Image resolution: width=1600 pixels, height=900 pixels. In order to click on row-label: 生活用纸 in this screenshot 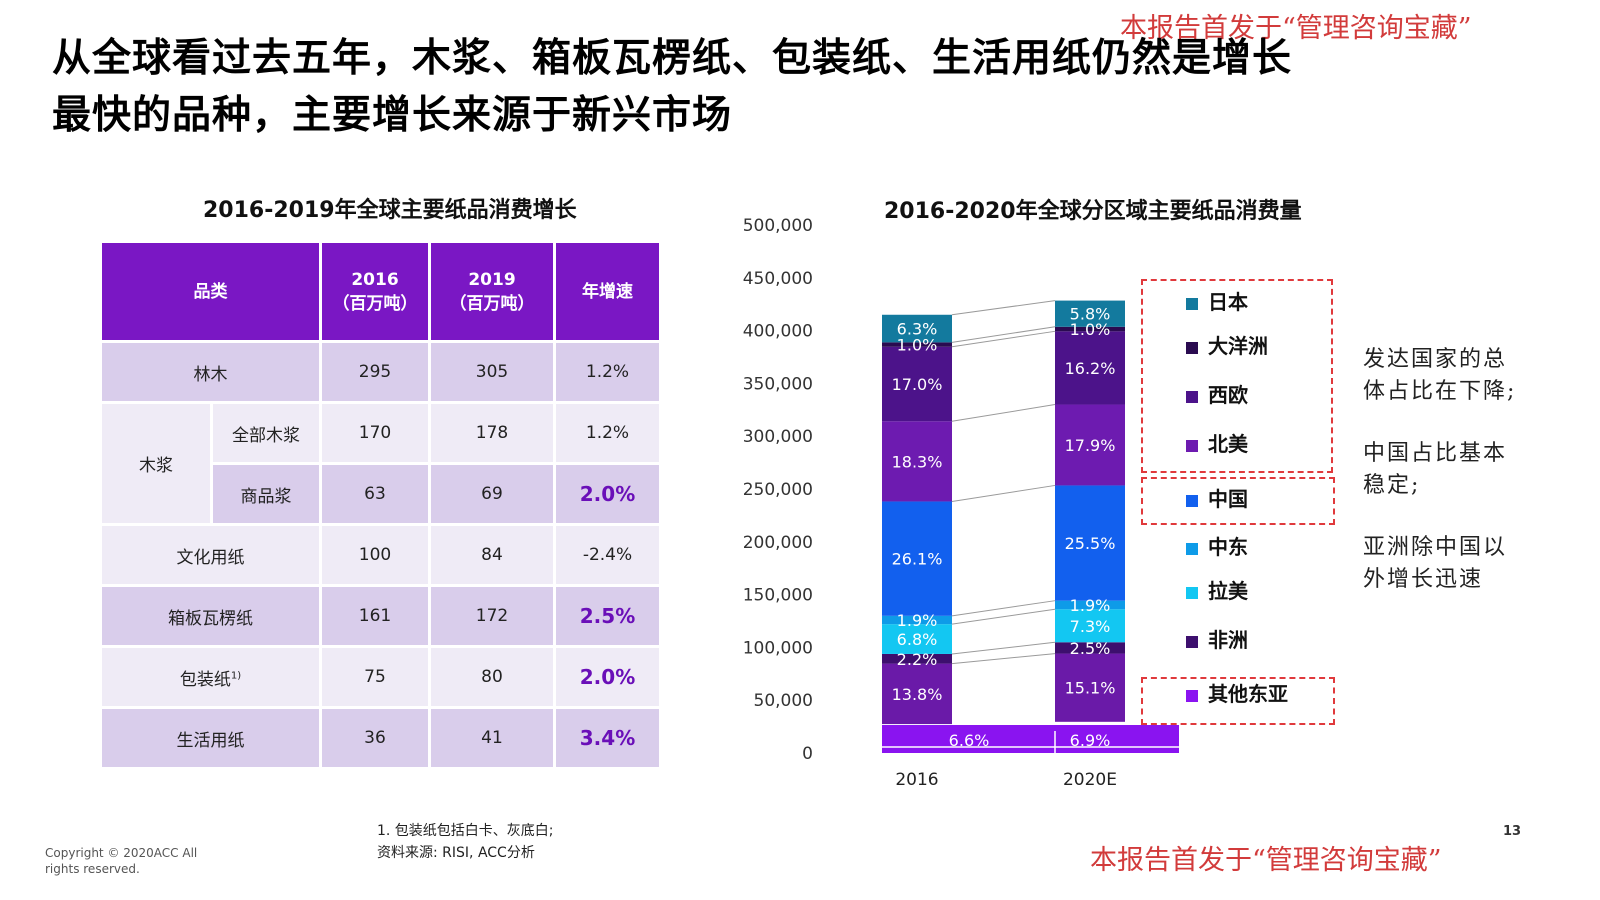, I will do `click(210, 738)`.